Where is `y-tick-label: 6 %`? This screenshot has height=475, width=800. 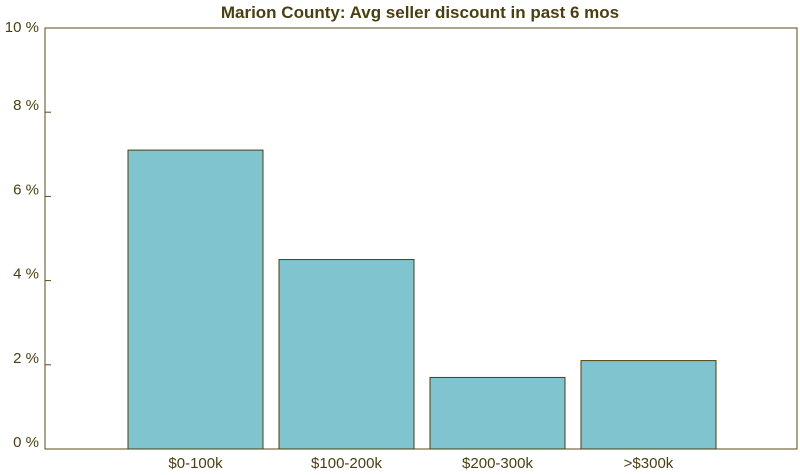 y-tick-label: 6 % is located at coordinates (26, 189).